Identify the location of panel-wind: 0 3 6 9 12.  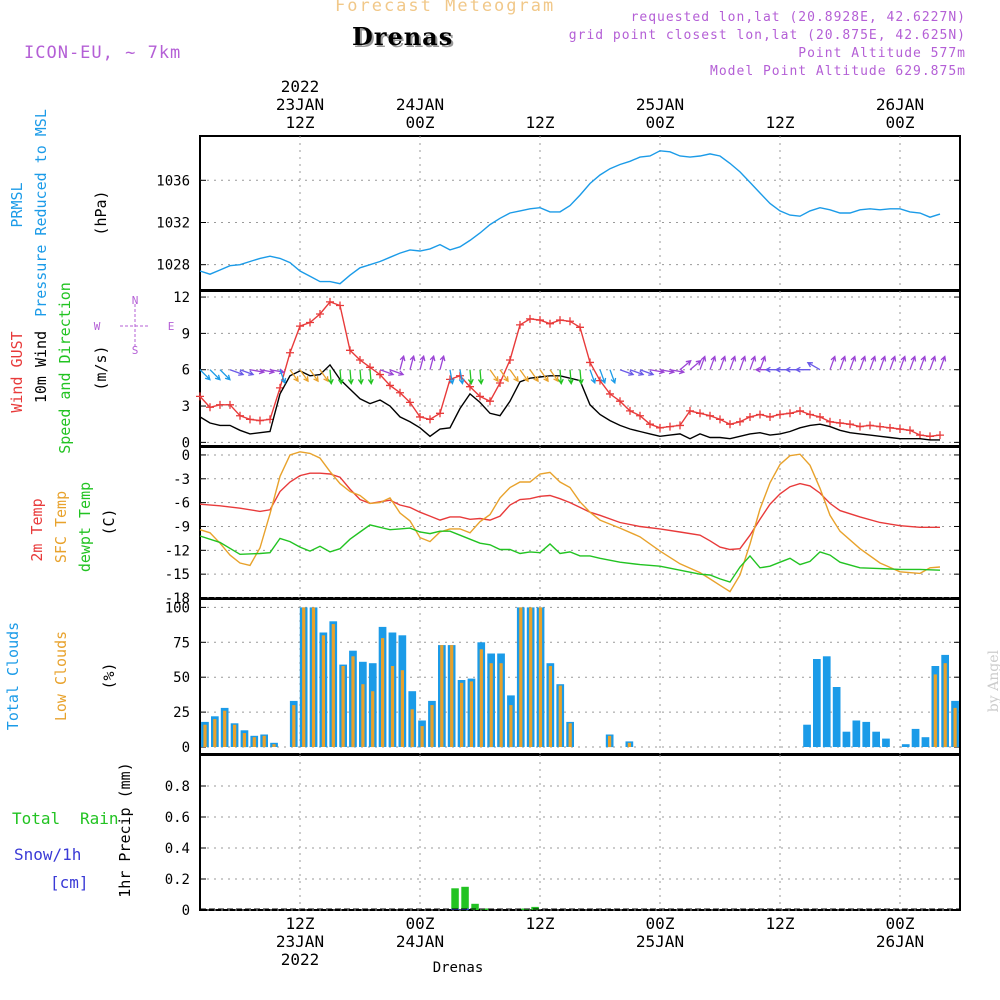
(567, 370).